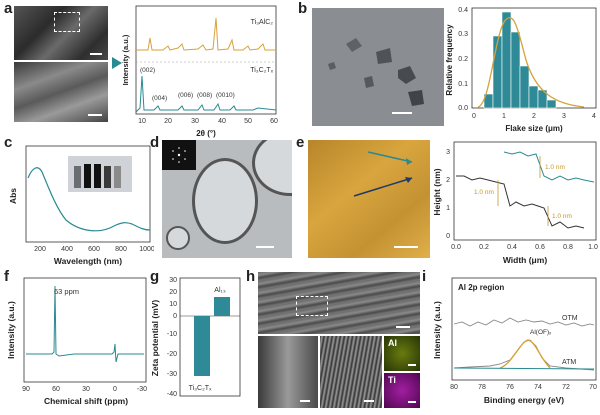 This screenshot has width=600, height=415. Describe the element at coordinates (383, 174) in the screenshot. I see `afm-scan-lines` at that location.